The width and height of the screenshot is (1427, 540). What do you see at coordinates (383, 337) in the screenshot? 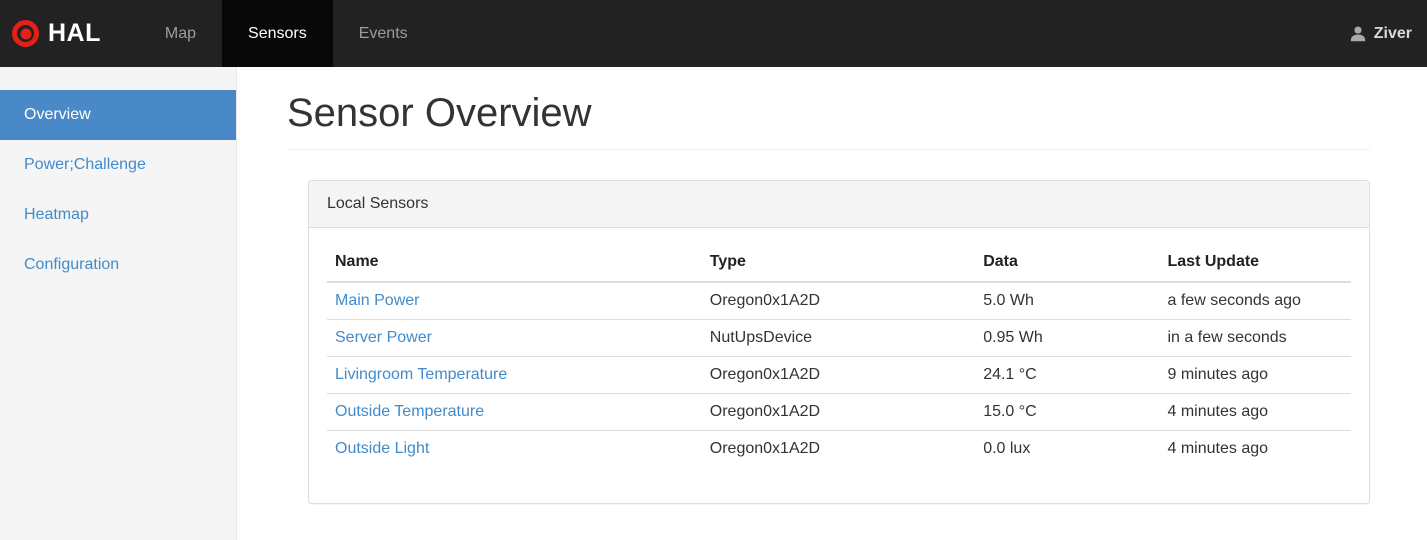
I see `sensor-name-link: Server Power` at bounding box center [383, 337].